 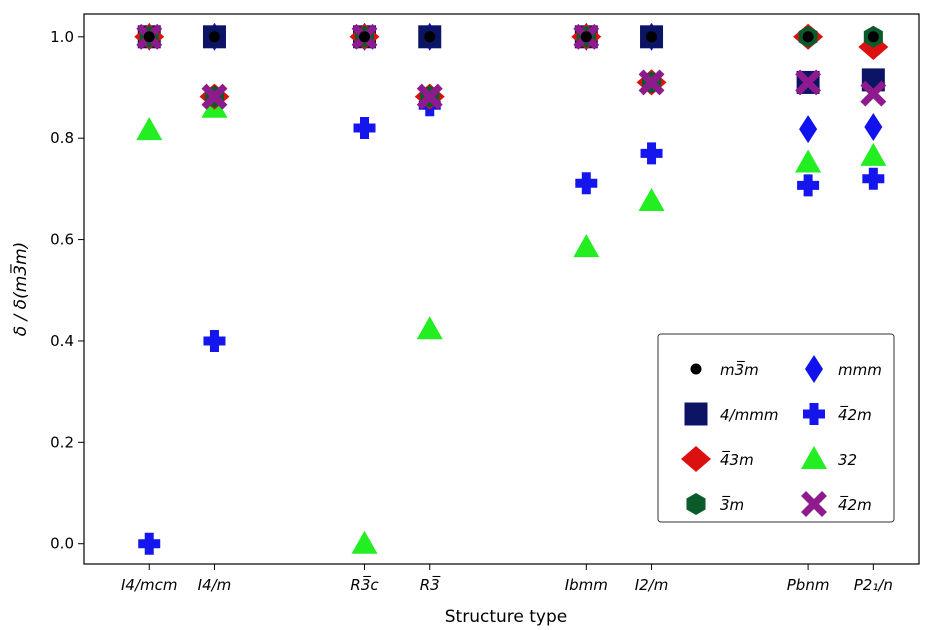 What do you see at coordinates (847, 460) in the screenshot?
I see `legend-label: 32` at bounding box center [847, 460].